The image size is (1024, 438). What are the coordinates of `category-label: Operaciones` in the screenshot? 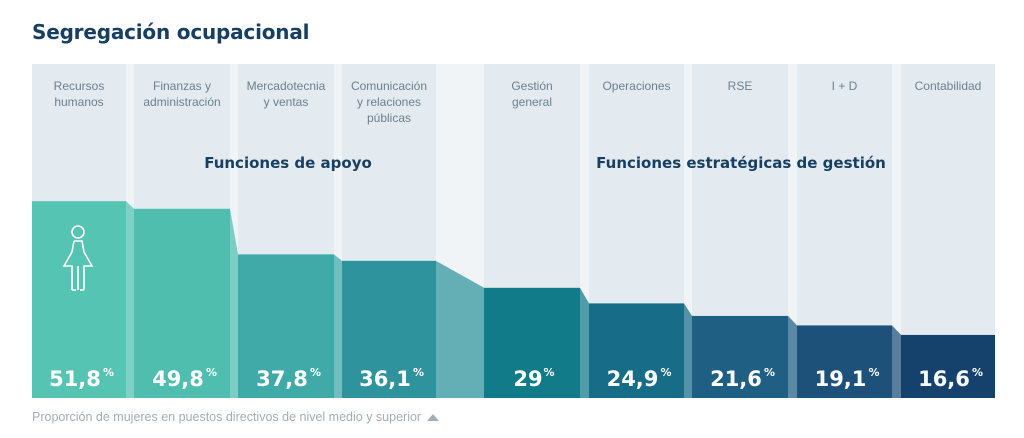 It's located at (636, 86).